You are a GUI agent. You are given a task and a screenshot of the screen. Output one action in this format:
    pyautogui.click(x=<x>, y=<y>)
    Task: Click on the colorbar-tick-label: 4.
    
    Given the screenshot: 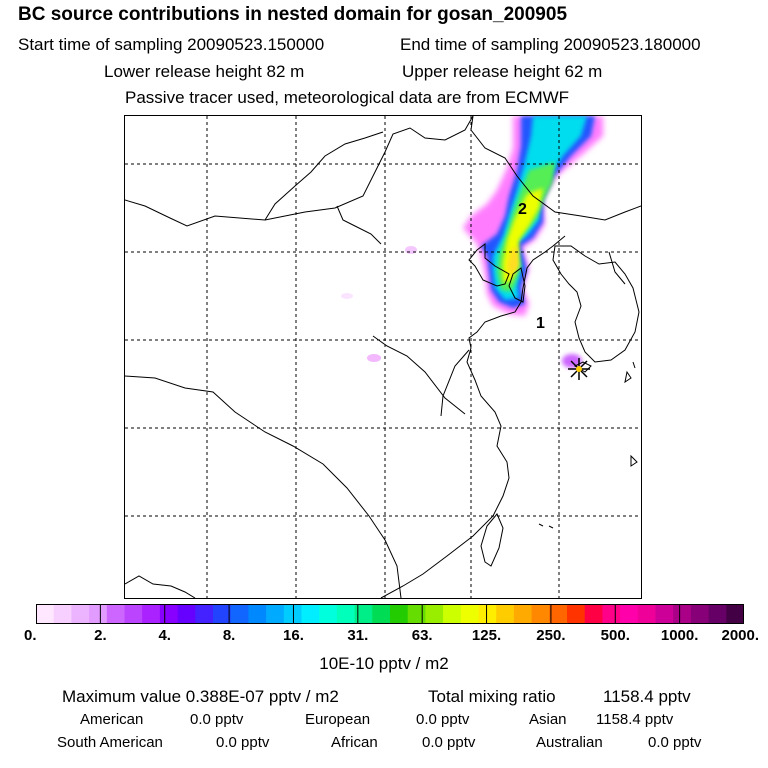 What is the action you would take?
    pyautogui.click(x=164, y=635)
    